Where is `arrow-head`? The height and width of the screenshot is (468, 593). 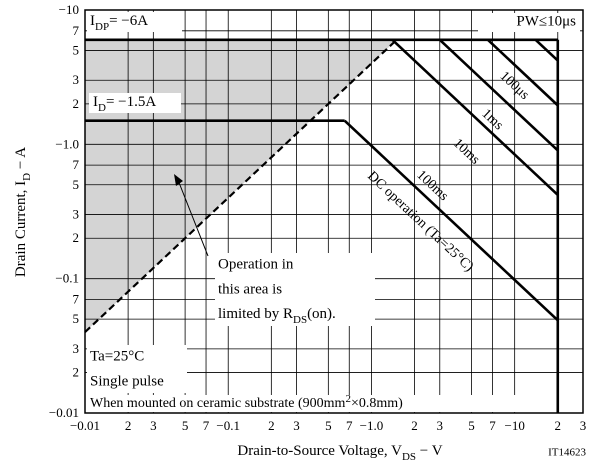 arrow-head is located at coordinates (178, 180).